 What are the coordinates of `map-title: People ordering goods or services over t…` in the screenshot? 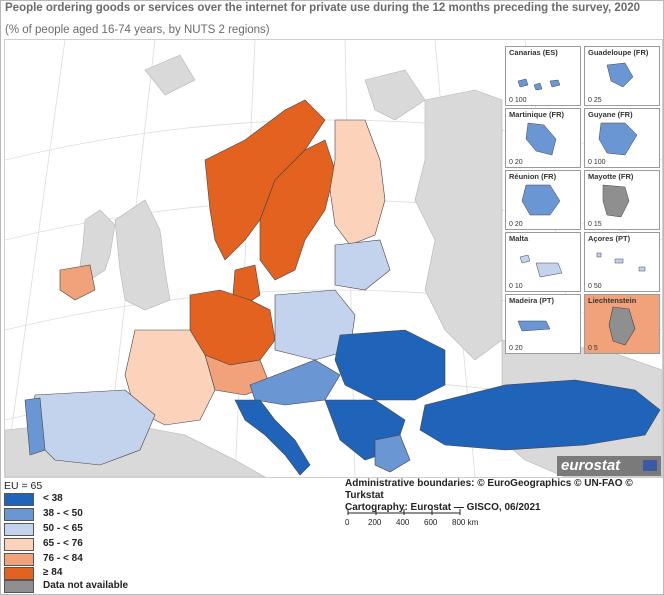 It's located at (323, 8).